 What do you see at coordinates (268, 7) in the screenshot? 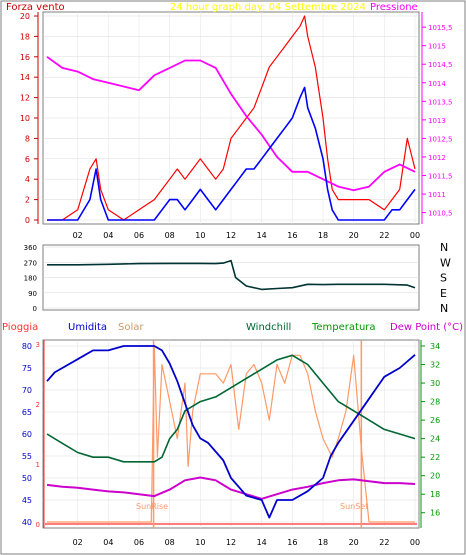
I see `chart-title: 24 hour graph day: 04 Settembre 2024` at bounding box center [268, 7].